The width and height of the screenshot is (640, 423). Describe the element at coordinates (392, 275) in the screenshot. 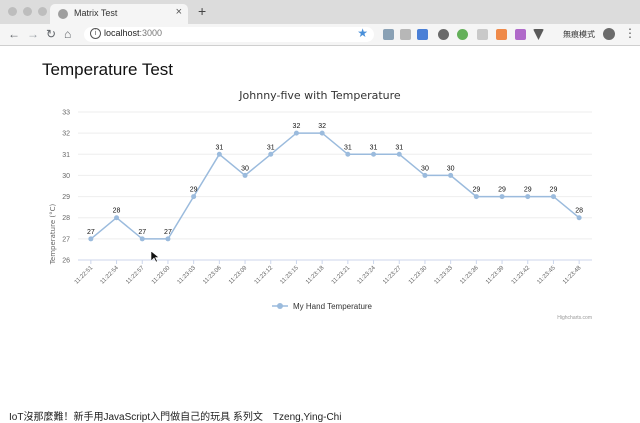

I see `x-tick-label: 11:23:27` at that location.